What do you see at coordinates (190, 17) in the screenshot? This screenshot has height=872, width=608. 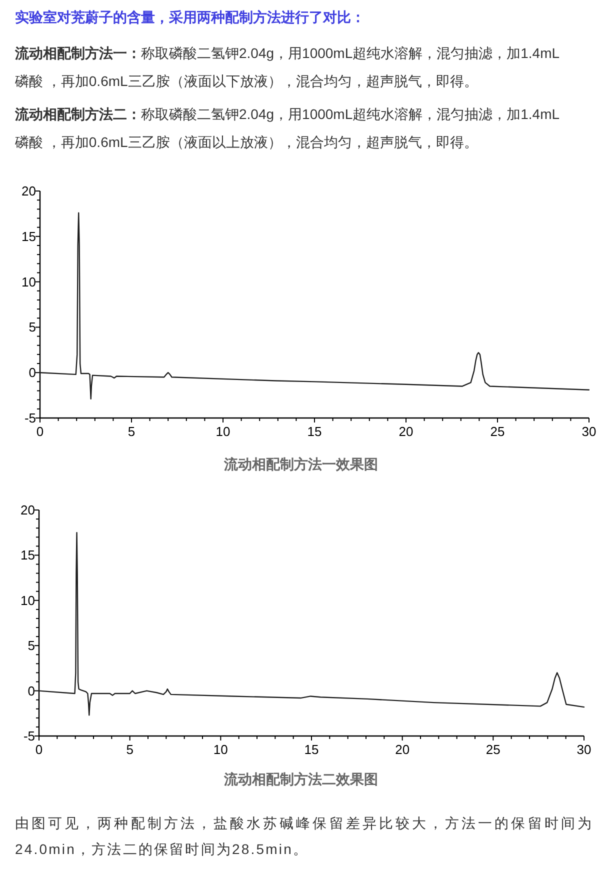 I see `text: 实验室对茺蔚子的含量，采用两种配制方法进行了对比：` at bounding box center [190, 17].